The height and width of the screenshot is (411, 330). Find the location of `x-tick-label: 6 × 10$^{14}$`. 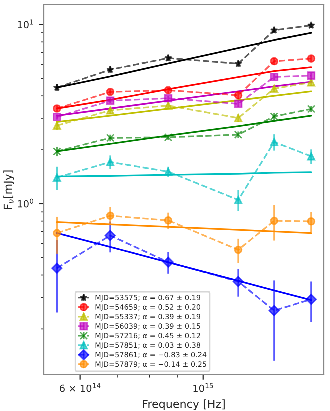

x-tick-label: 6 × 10$^{14}$ is located at coordinates (80, 387).